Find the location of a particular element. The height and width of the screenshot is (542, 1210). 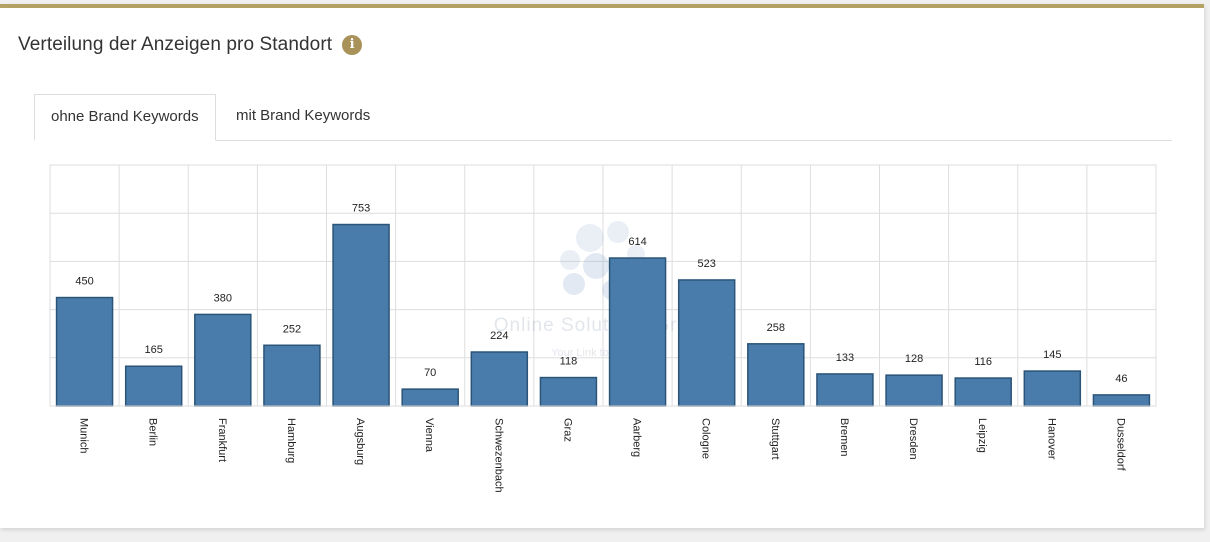

x-tick-label: Cologne is located at coordinates (706, 438).